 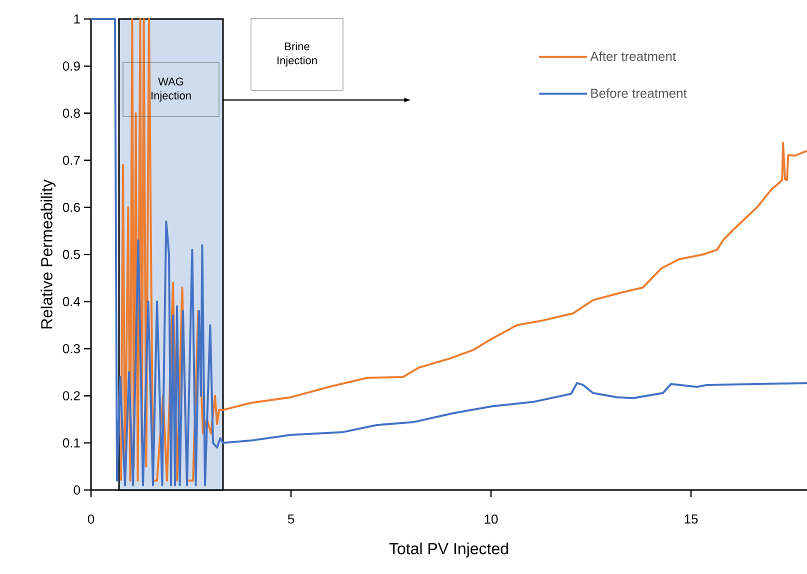 I want to click on x-tick-label: 10, so click(x=491, y=519).